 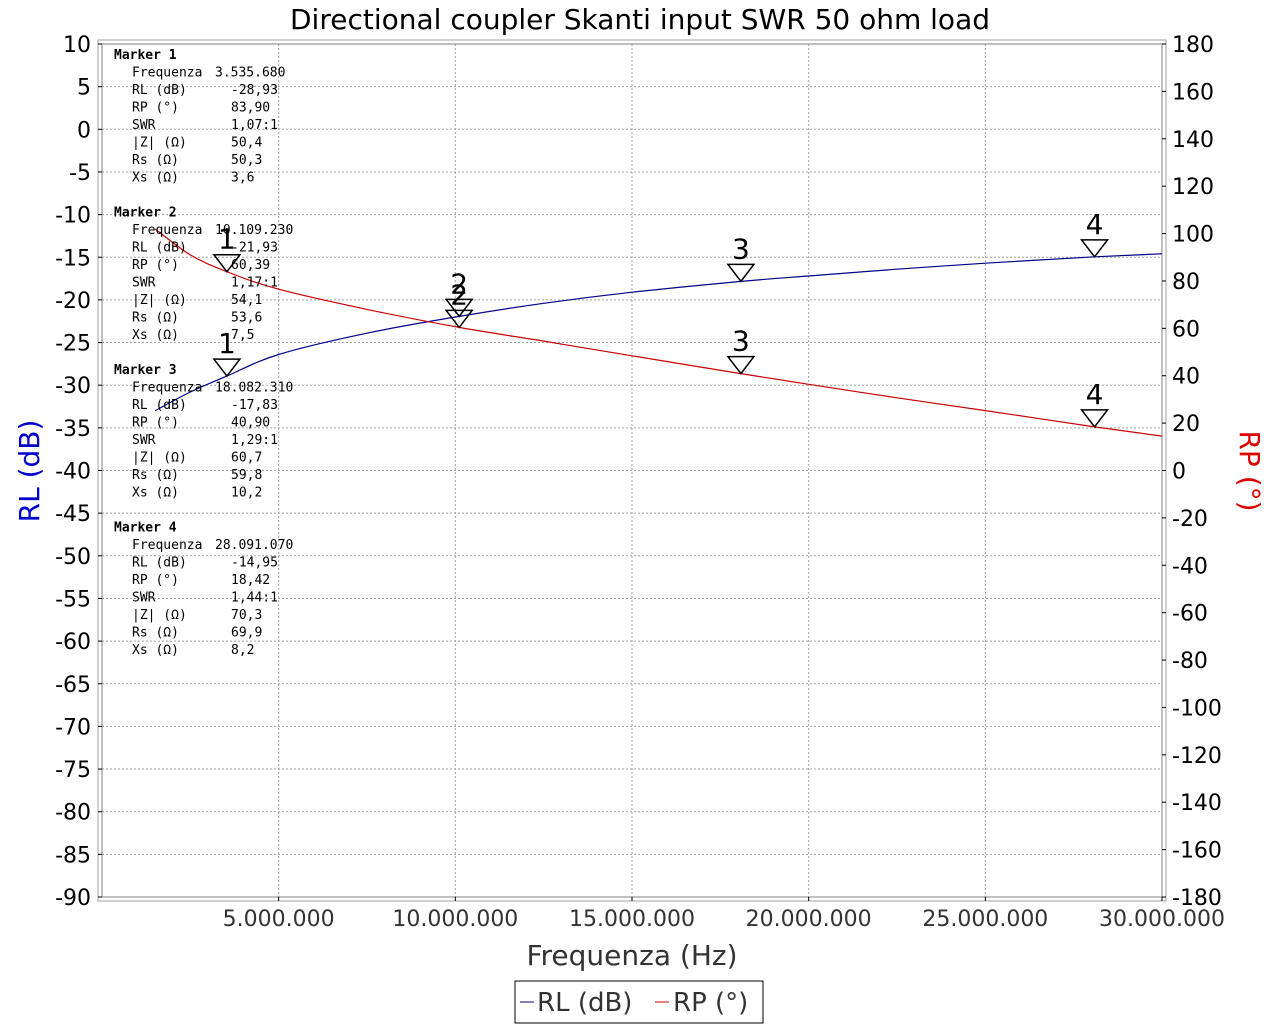 I want to click on y-right-tick-label: -160, so click(x=1197, y=851).